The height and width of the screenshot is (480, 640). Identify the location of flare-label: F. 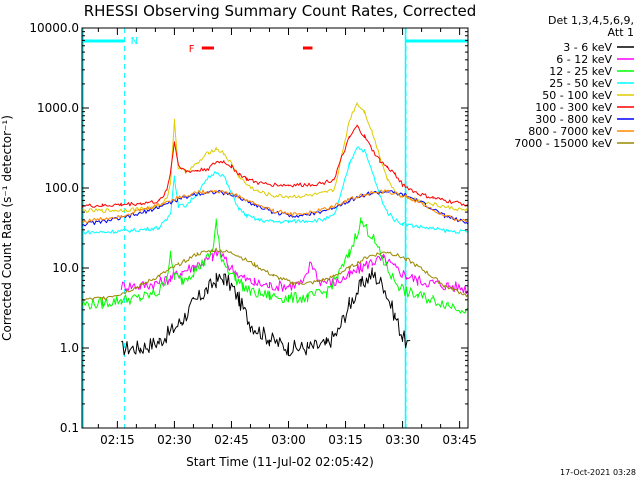
(192, 49).